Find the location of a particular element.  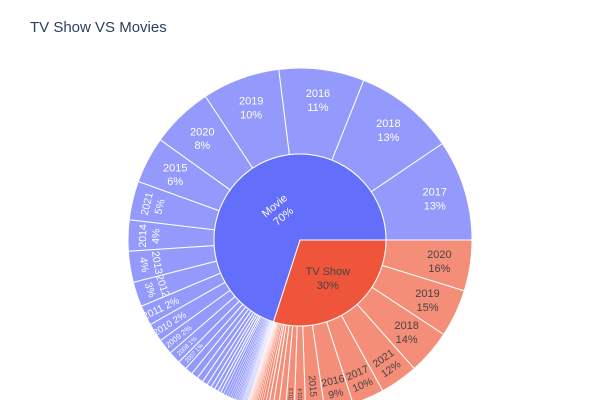

tv-show-inner-slice is located at coordinates (329, 283).